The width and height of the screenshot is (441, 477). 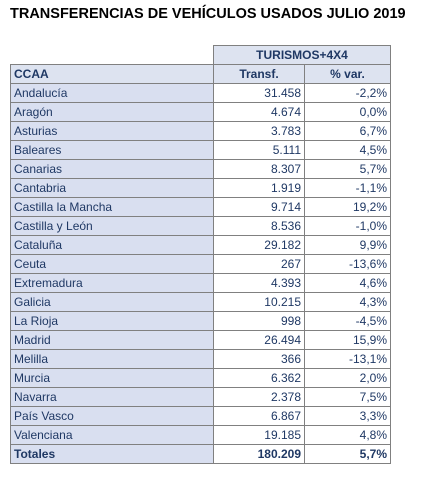 I want to click on region-cell: Asturias, so click(x=112, y=131).